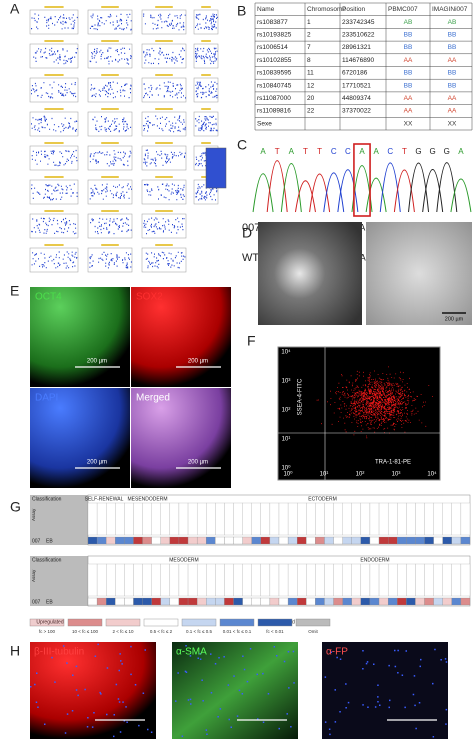 The height and width of the screenshot is (739, 474). I want to click on x-tick-label: 10¹, so click(324, 475).